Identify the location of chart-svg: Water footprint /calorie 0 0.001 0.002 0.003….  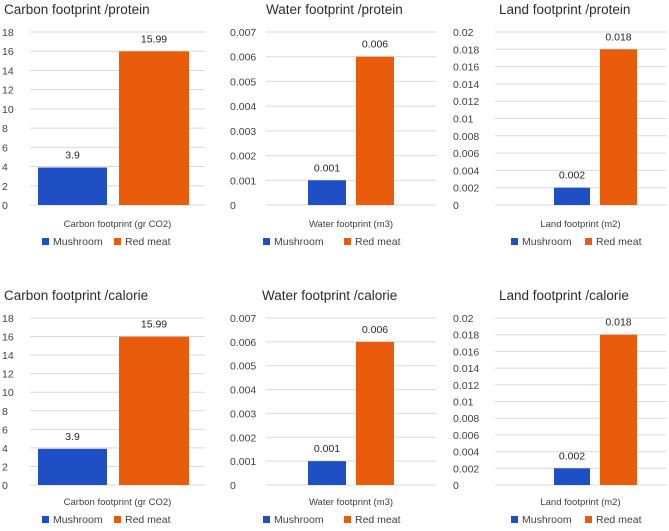
(333, 407).